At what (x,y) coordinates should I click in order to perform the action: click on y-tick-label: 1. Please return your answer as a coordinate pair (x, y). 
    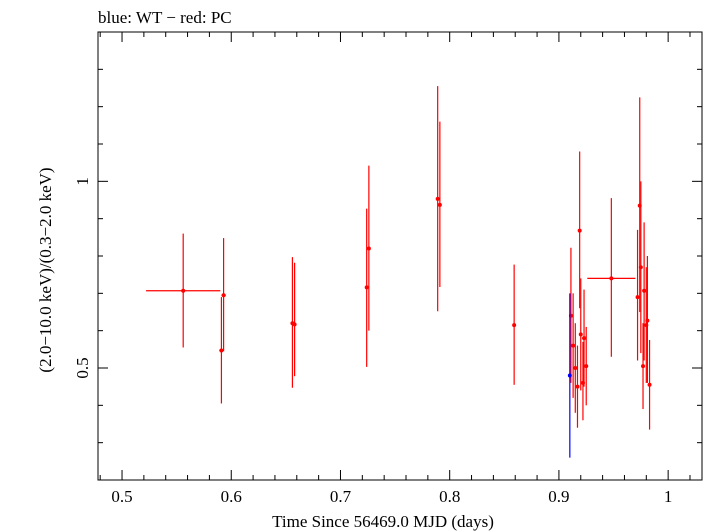
    Looking at the image, I should click on (82, 181).